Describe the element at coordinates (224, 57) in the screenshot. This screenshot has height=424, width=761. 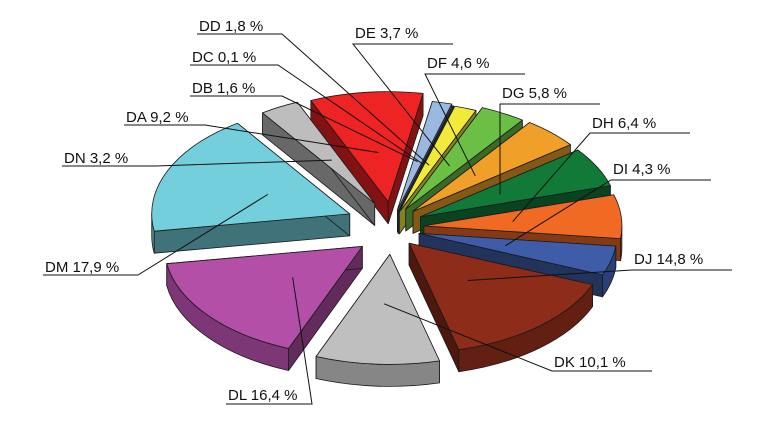
I see `label-dc: DC 0,1 %` at that location.